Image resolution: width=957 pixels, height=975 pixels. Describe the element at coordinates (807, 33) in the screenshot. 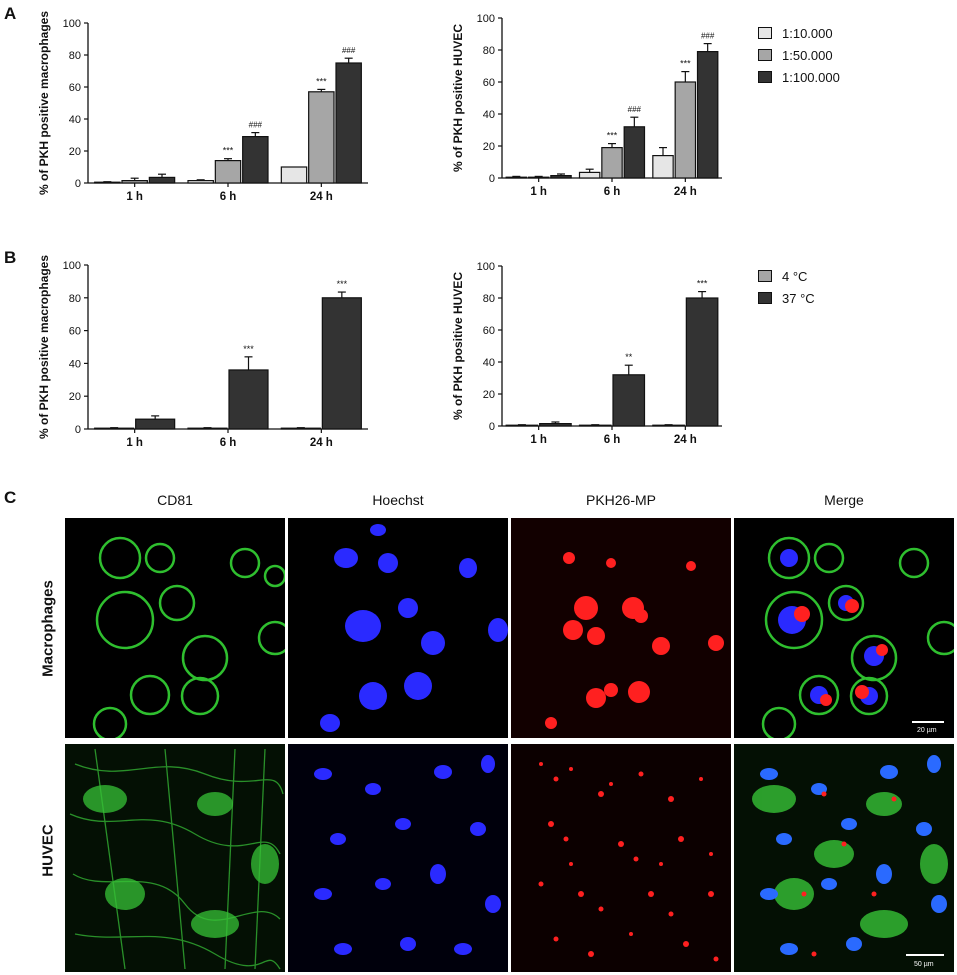

I see `legend-label: 1:10.000` at that location.